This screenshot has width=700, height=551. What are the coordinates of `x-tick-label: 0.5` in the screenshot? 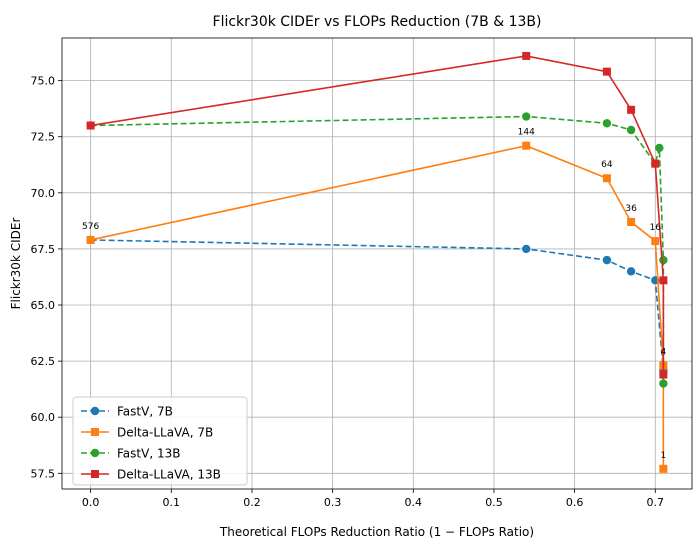 It's located at (494, 502).